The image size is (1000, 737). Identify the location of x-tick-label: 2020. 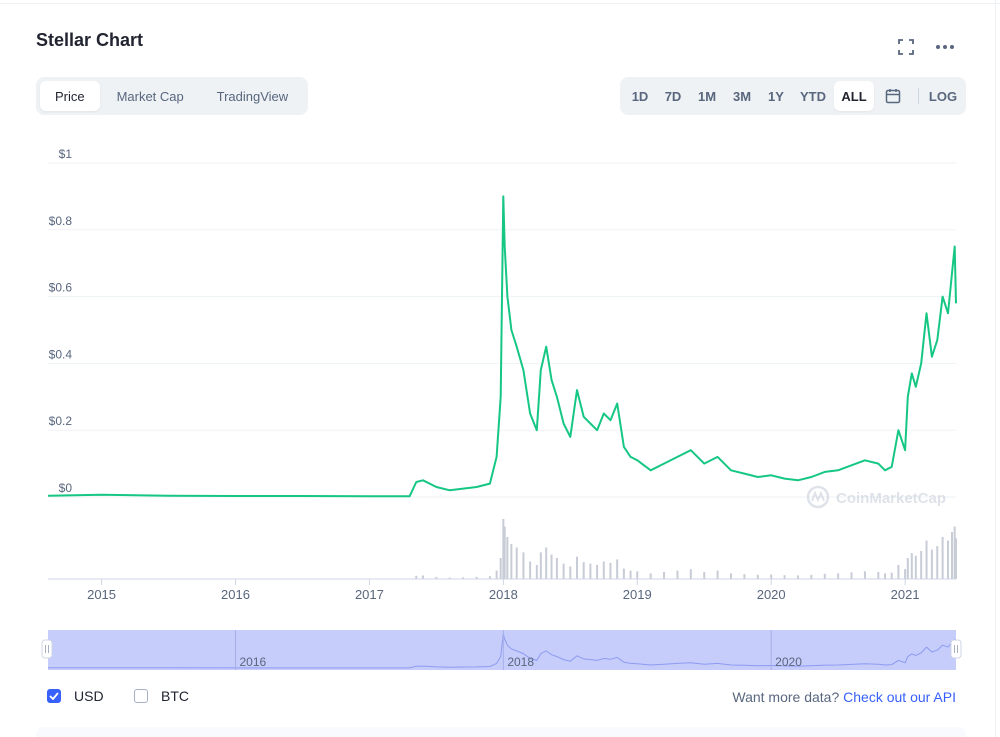
(771, 594).